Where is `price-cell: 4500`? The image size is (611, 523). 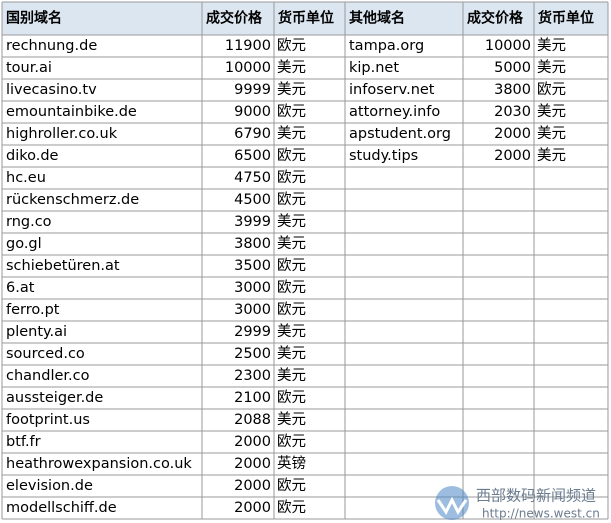 price-cell: 4500 is located at coordinates (252, 200).